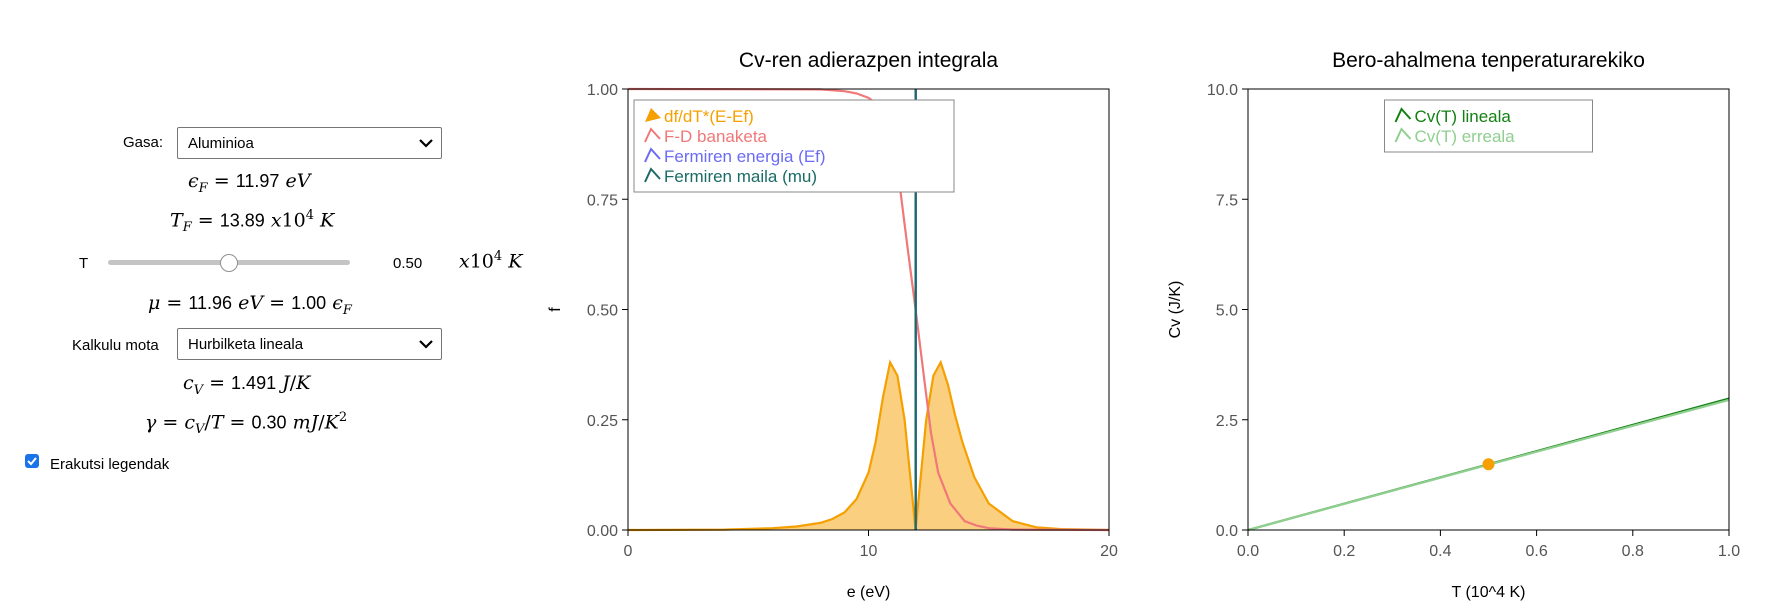 The width and height of the screenshot is (1767, 612). I want to click on current-cv-marker, so click(1488, 464).